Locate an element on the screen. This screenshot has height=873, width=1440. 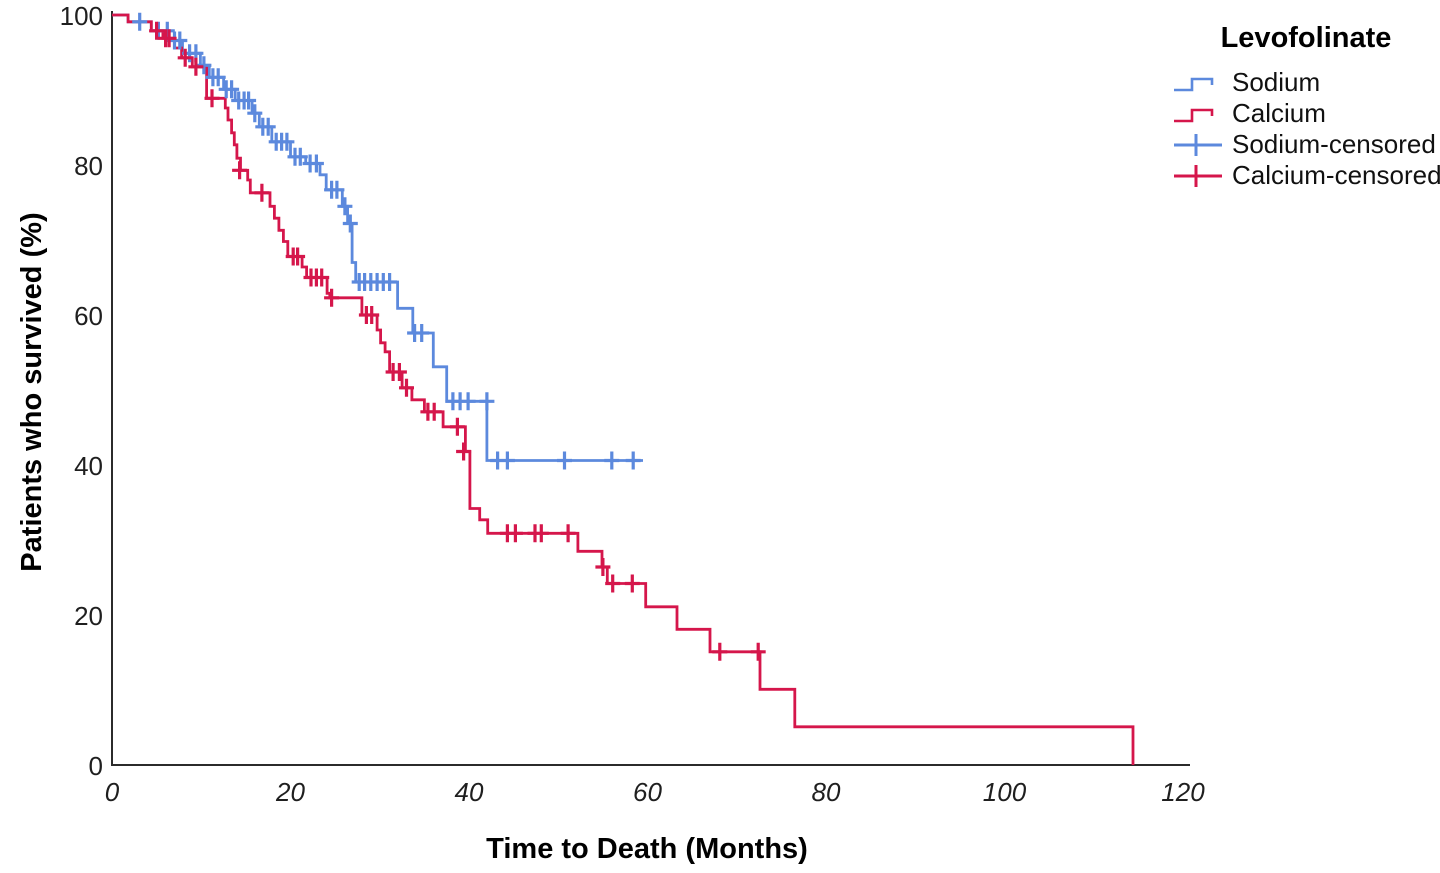
legend-item-calcium-censored: Calcium-censored is located at coordinates (1306, 175).